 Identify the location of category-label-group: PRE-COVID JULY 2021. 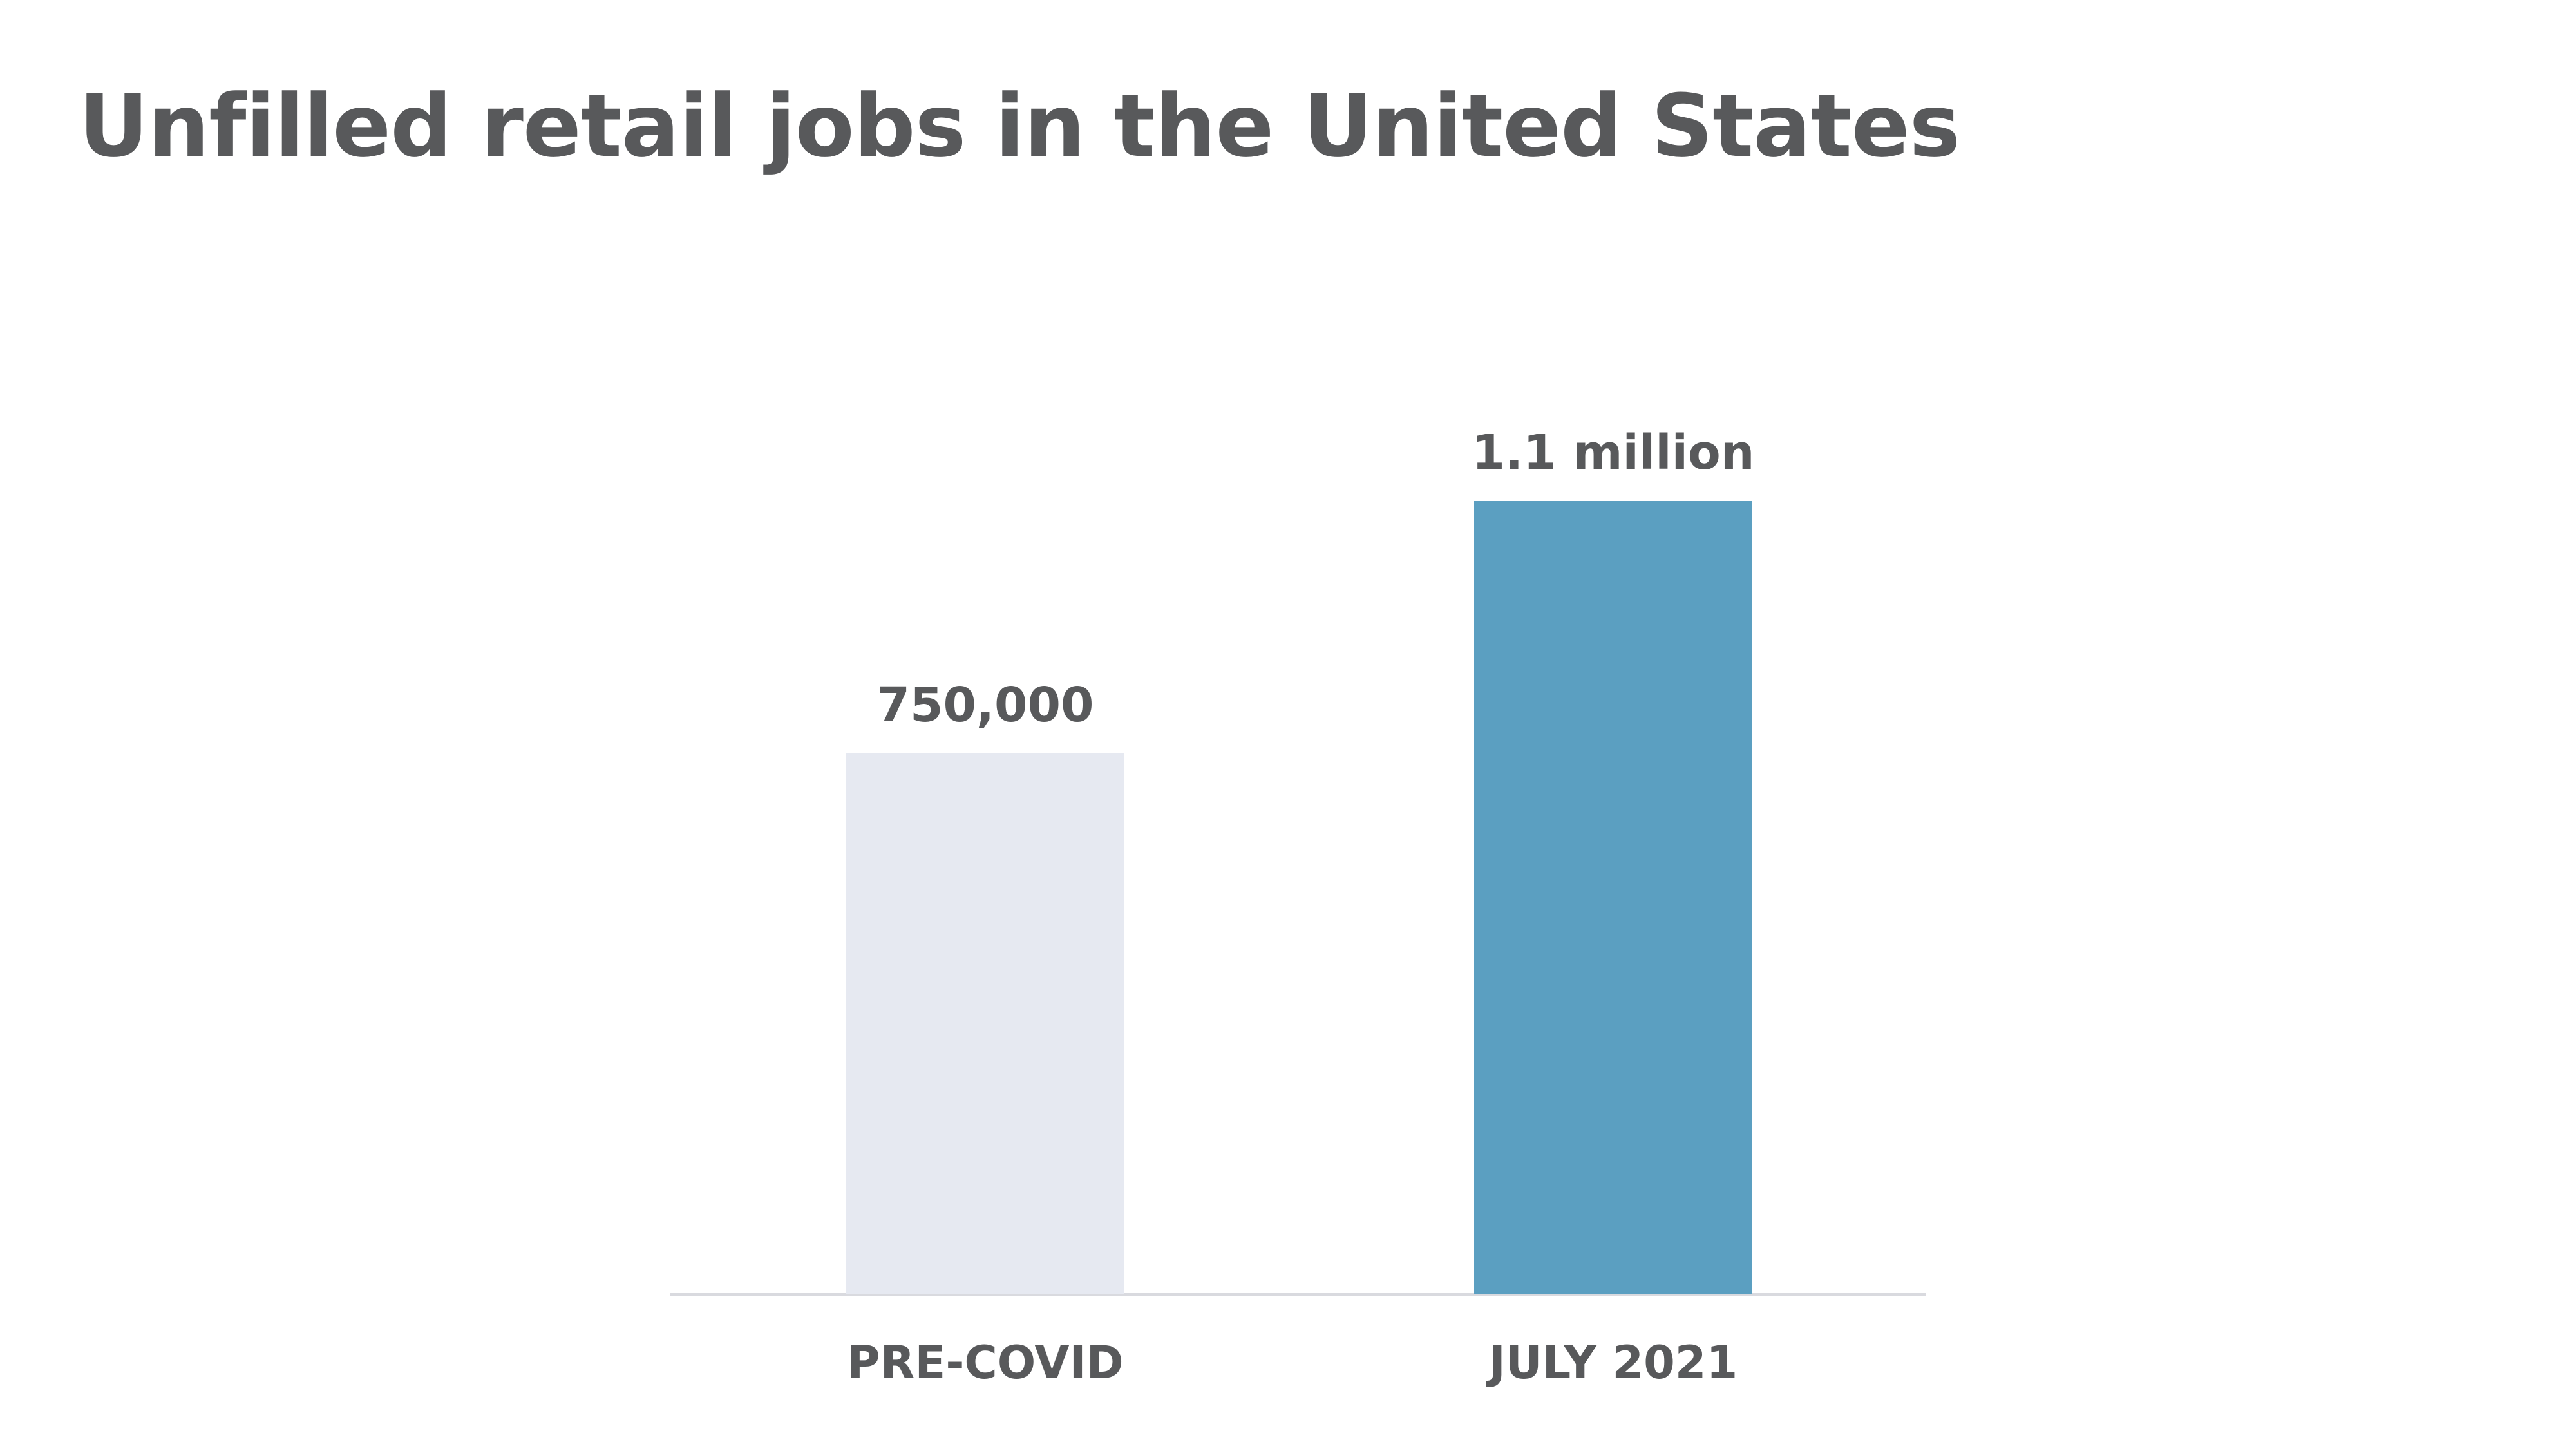
(1292, 1362).